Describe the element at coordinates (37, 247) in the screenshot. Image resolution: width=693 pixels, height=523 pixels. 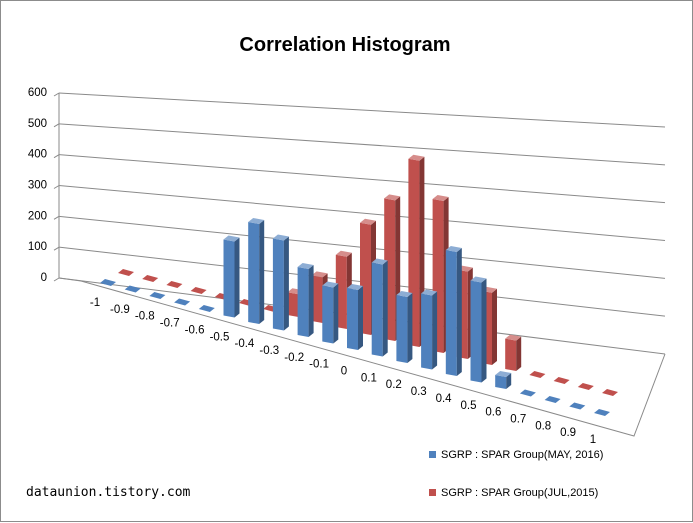
I see `y-tick-label: 100` at that location.